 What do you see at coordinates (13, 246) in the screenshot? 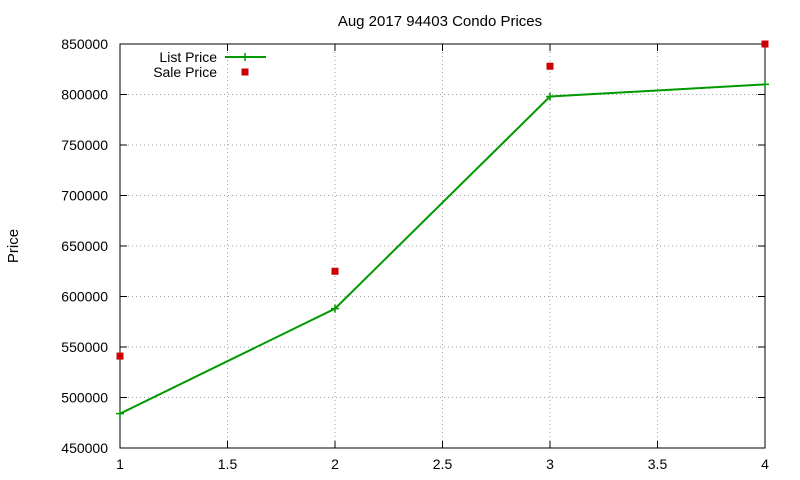
I see `y-axis-label: Price` at bounding box center [13, 246].